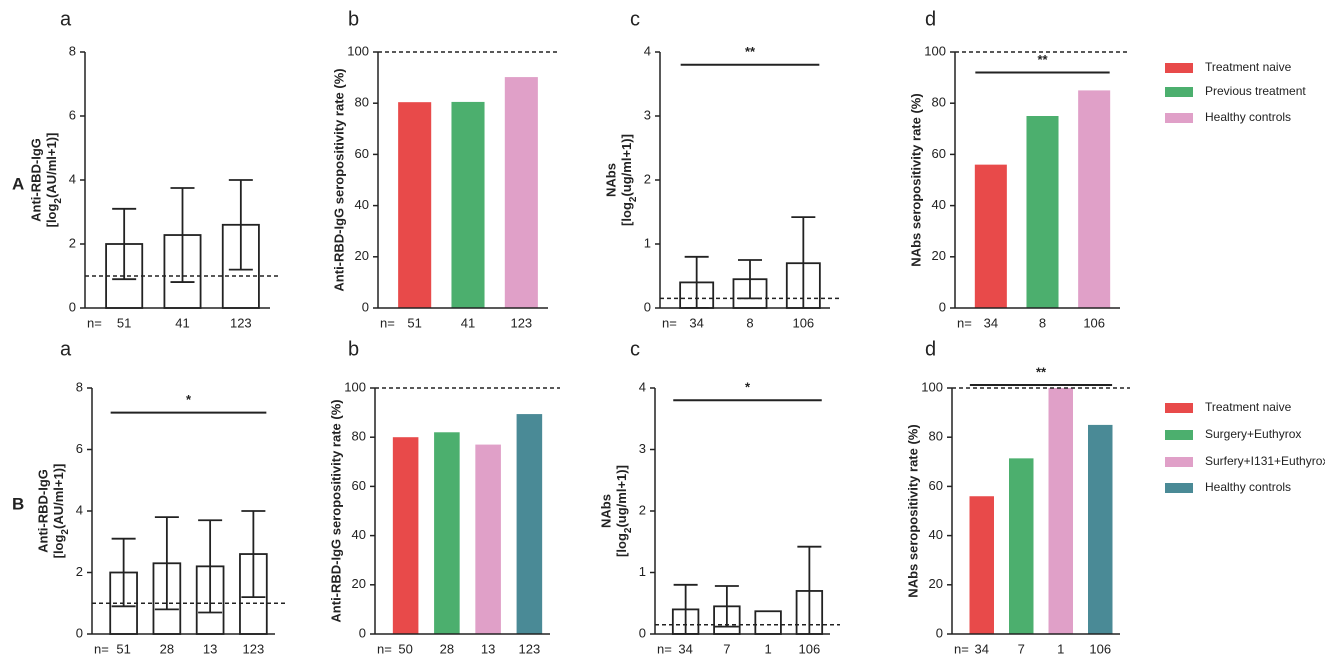 The width and height of the screenshot is (1325, 666). What do you see at coordinates (58, 496) in the screenshot?
I see `y-axis-label-part: (AU/ml+1)]` at bounding box center [58, 496].